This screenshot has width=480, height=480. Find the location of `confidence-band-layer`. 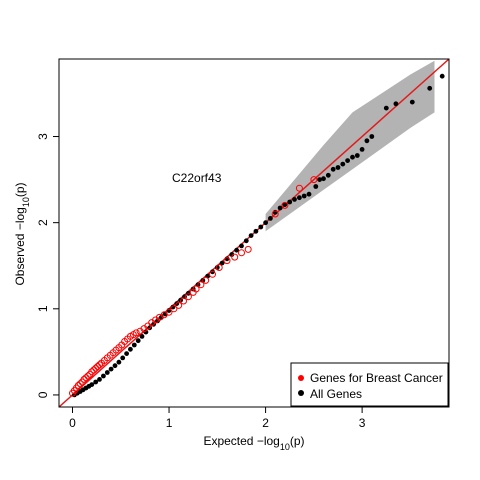

confidence-band-layer is located at coordinates (350, 146).